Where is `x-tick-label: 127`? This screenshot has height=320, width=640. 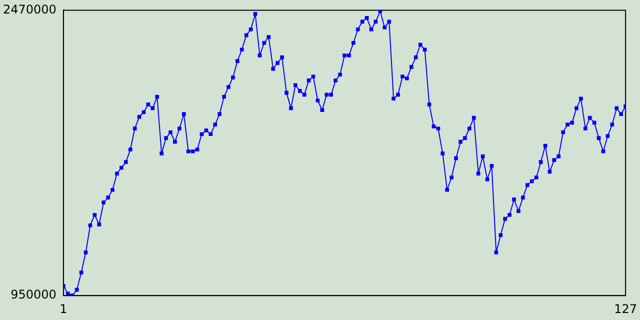
x-tick-label: 127 is located at coordinates (625, 309).